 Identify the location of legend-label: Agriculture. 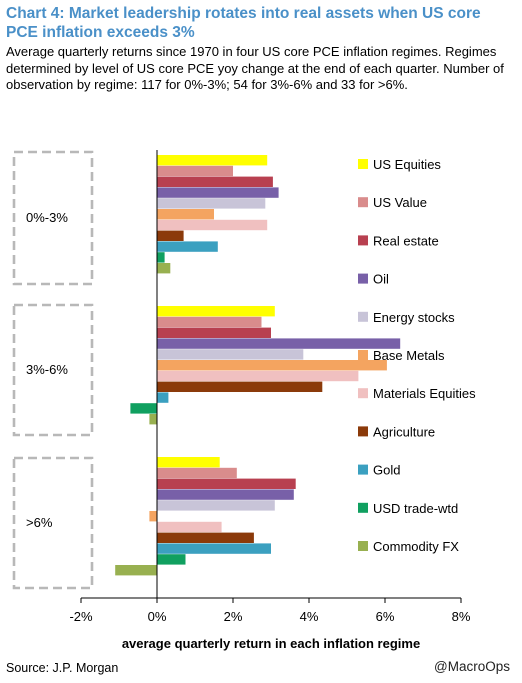
(404, 431).